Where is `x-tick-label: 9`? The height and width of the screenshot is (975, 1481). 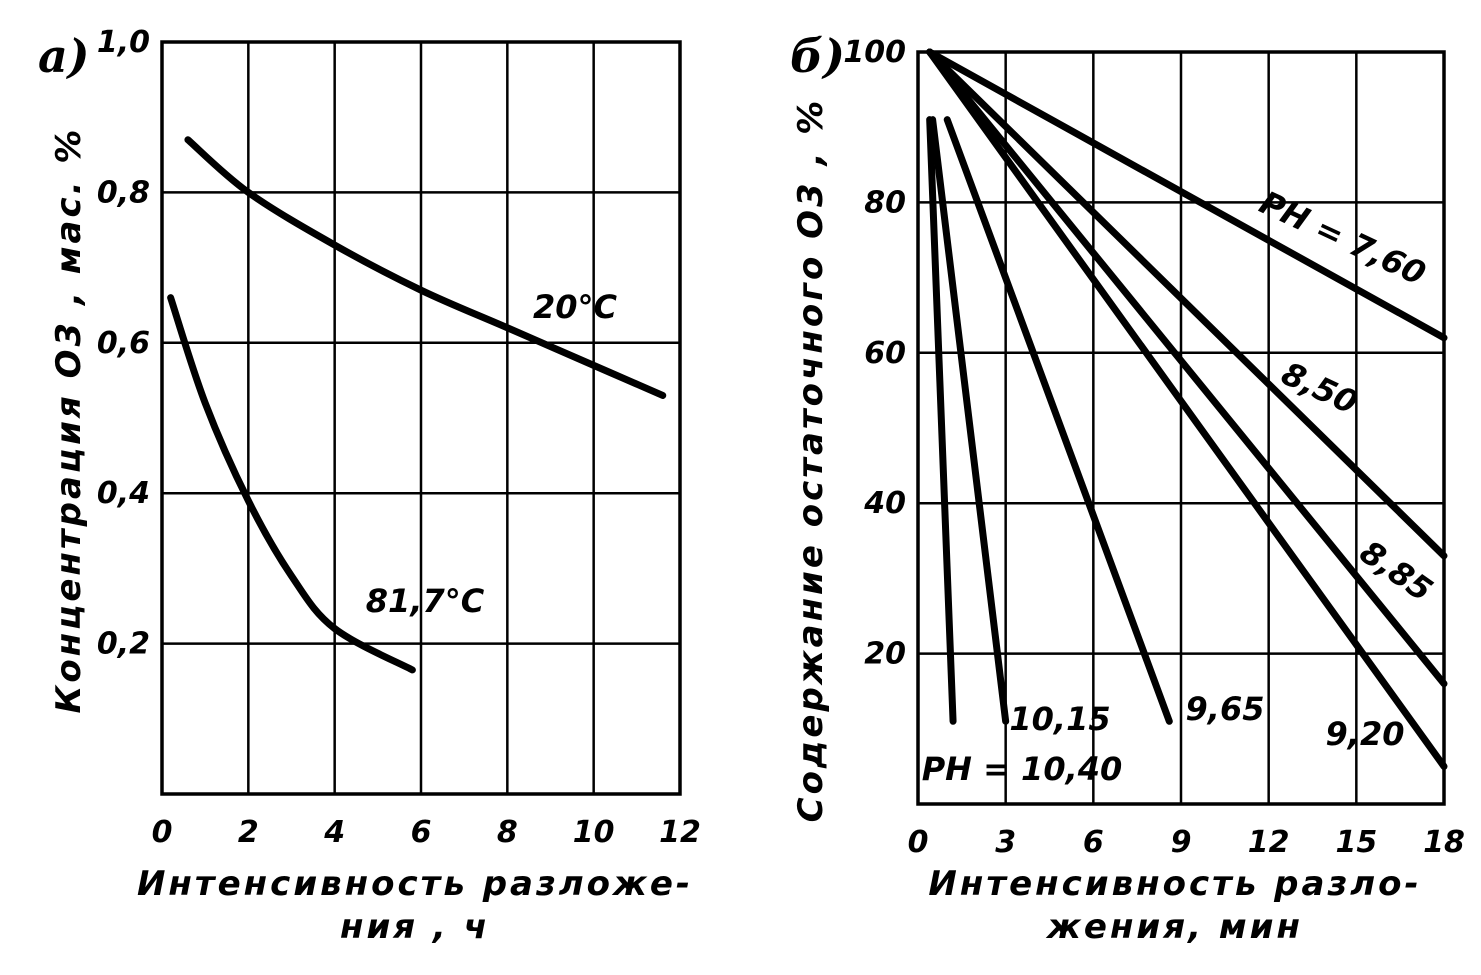 x-tick-label: 9 is located at coordinates (1181, 842).